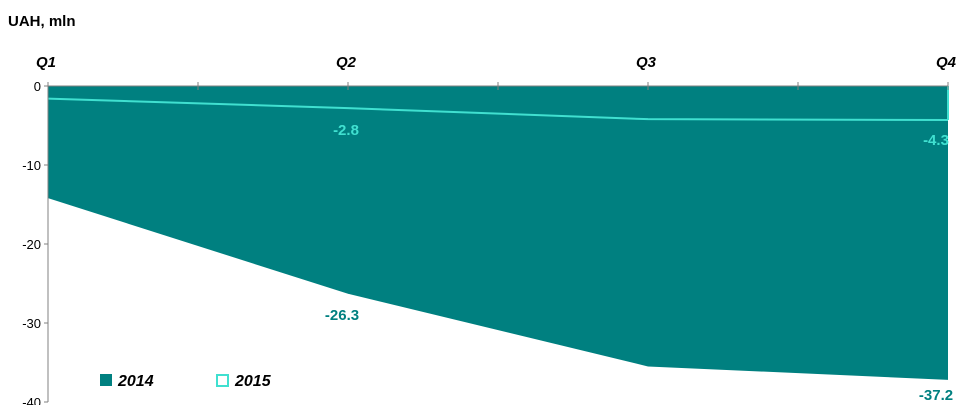 Image resolution: width=963 pixels, height=405 pixels. Describe the element at coordinates (346, 130) in the screenshot. I see `data-label-2015-q2: -2.8` at that location.